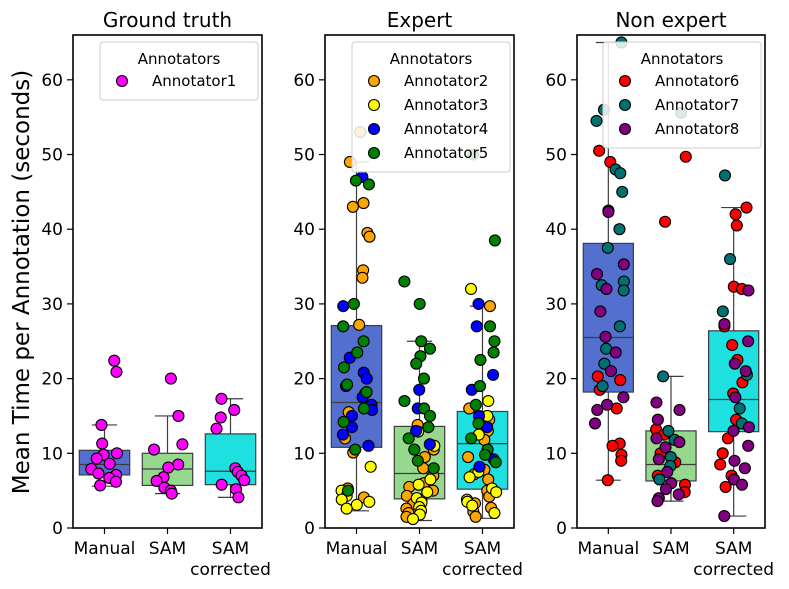  I want to click on legend-label: Annotator7, so click(697, 105).